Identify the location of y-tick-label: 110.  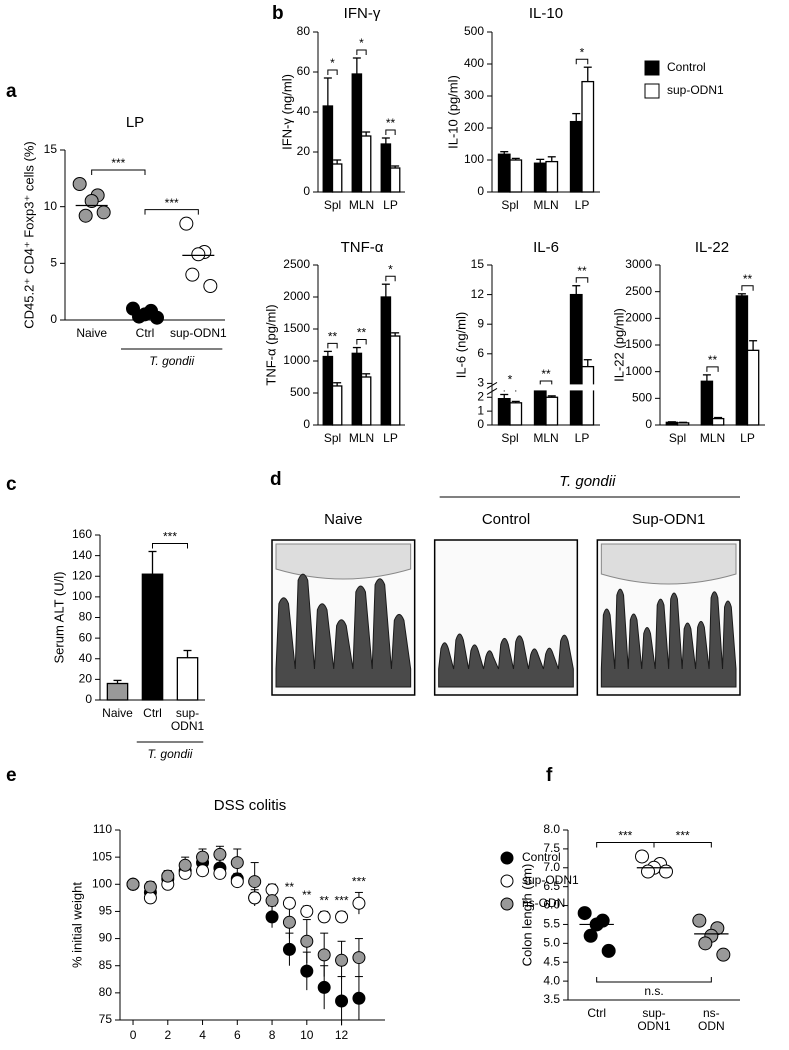
(102, 829).